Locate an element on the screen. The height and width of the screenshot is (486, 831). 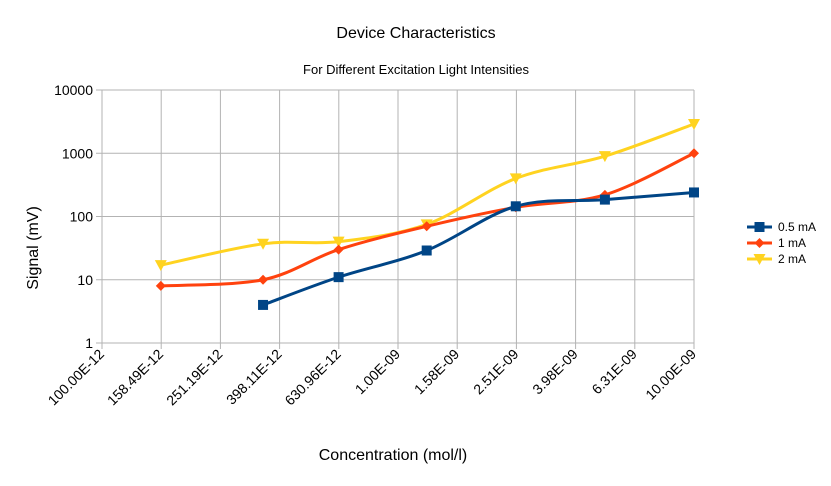
x-tick-label: 6.31E-09 is located at coordinates (614, 372).